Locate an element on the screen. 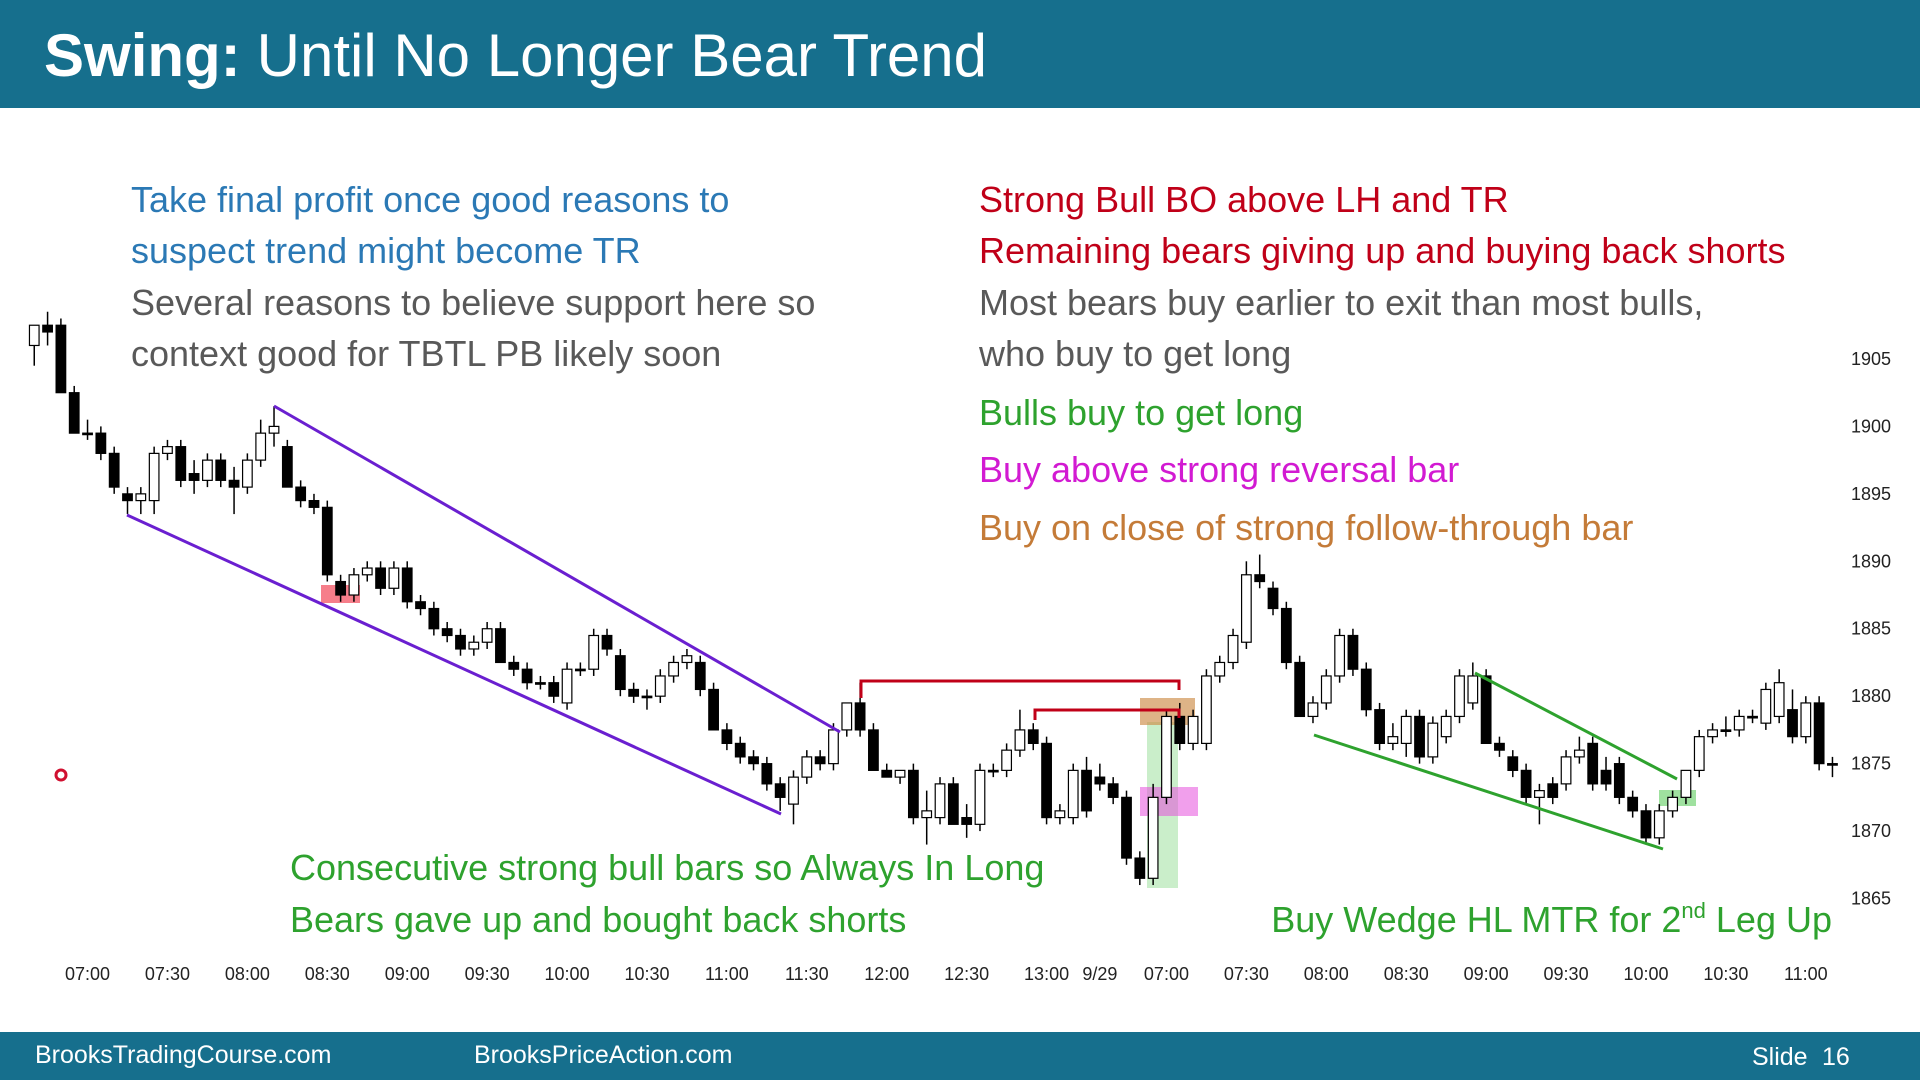 The height and width of the screenshot is (1080, 1920). cursor-dot is located at coordinates (61, 775).